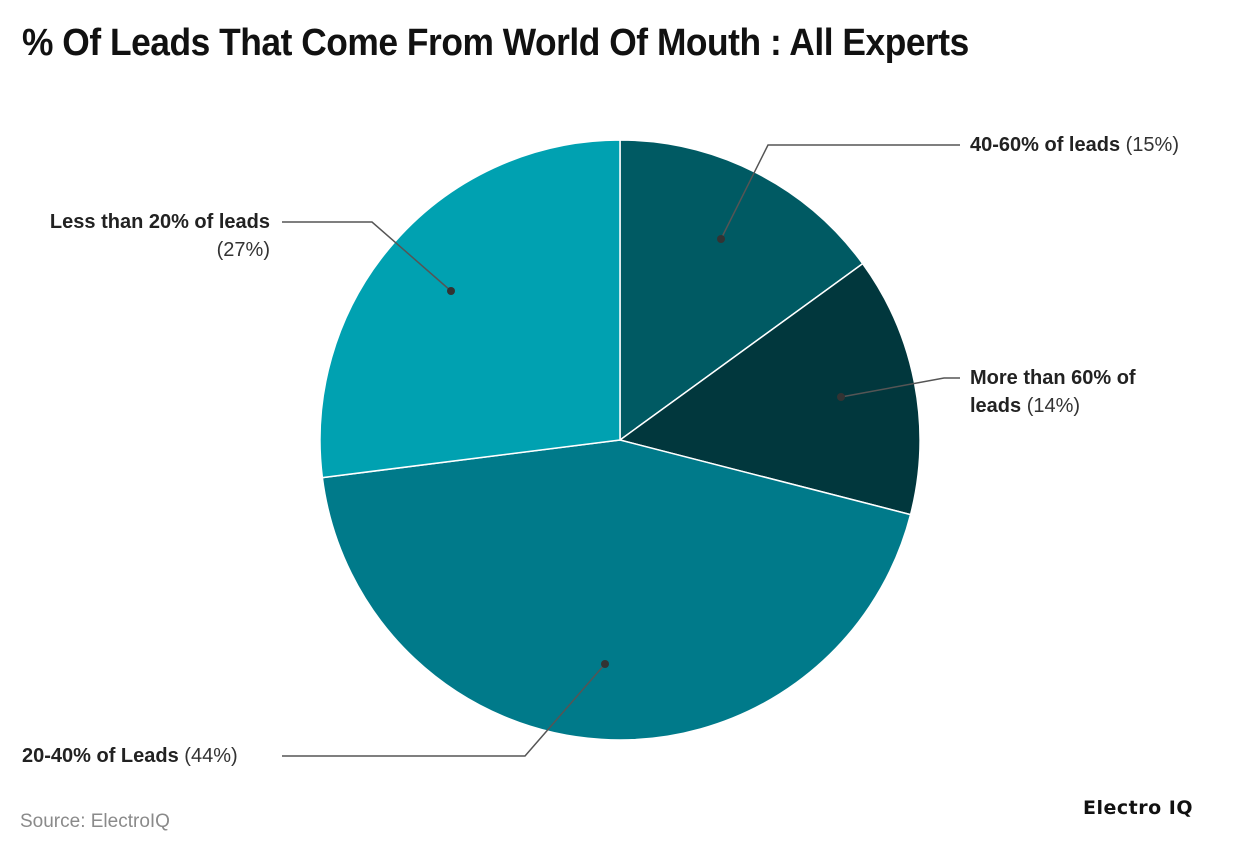 This screenshot has height=856, width=1240. Describe the element at coordinates (741, 290) in the screenshot. I see `pie-slice-40-60-of-leads` at that location.